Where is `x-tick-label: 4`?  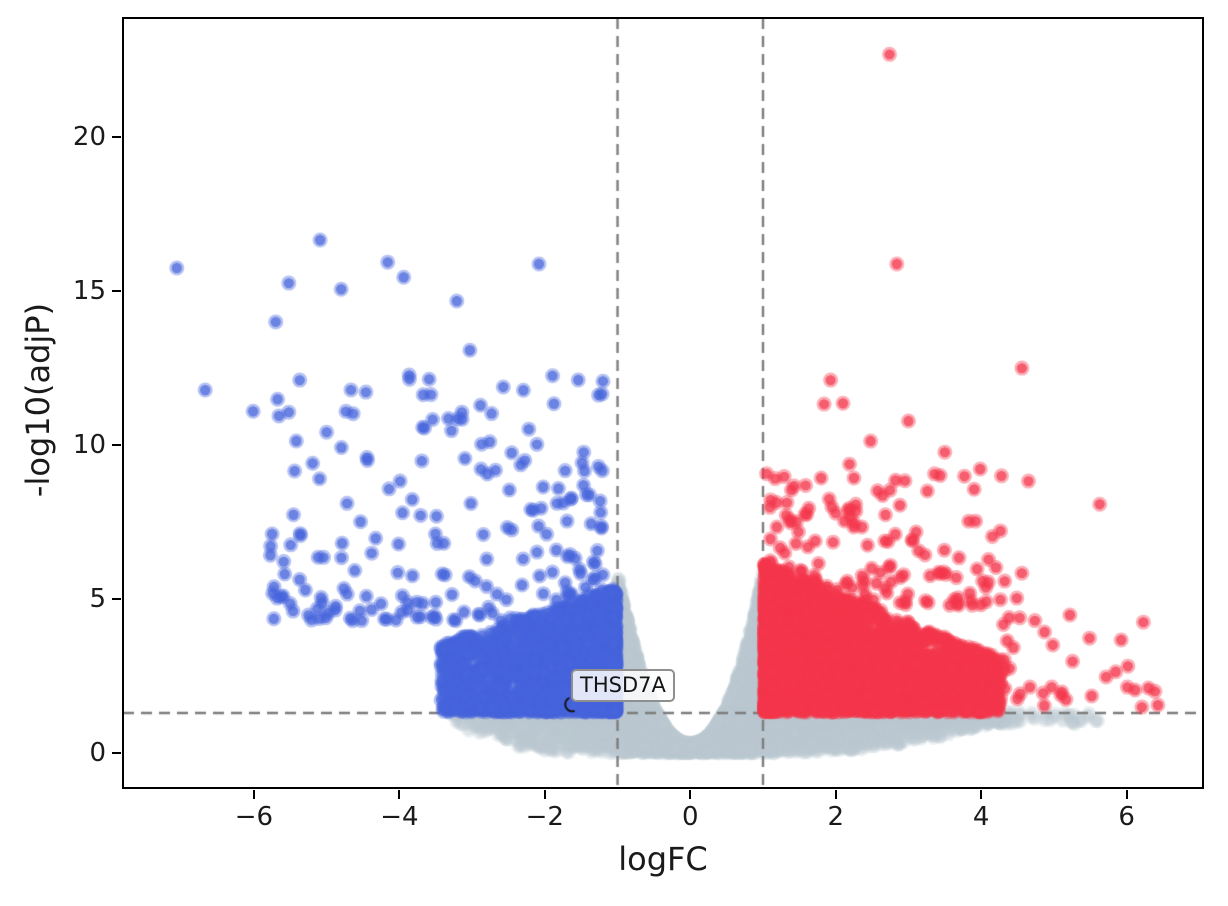 x-tick-label: 4 is located at coordinates (981, 817).